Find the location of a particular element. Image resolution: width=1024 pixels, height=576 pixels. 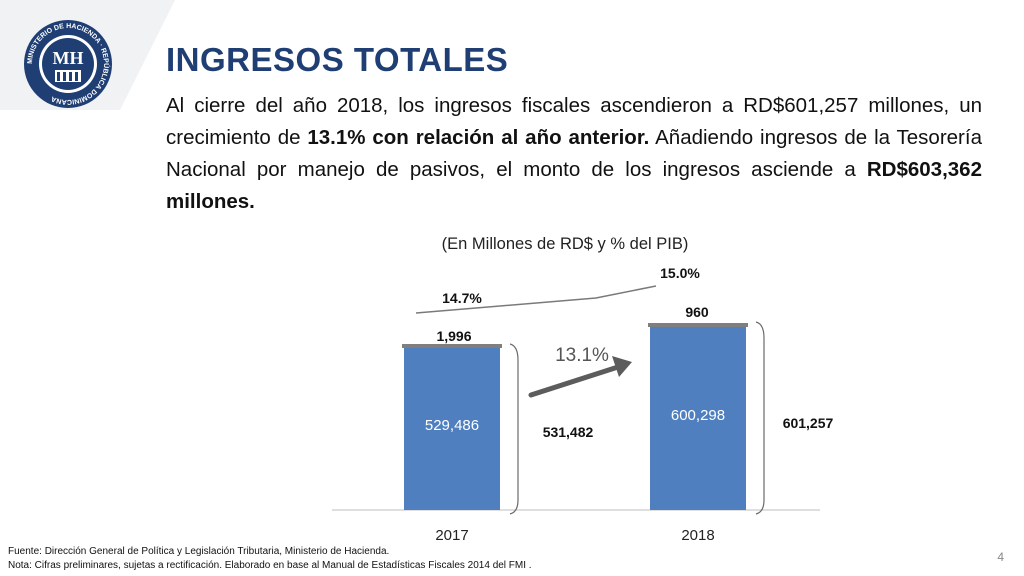

growth-arrow-shaft is located at coordinates (574, 381).